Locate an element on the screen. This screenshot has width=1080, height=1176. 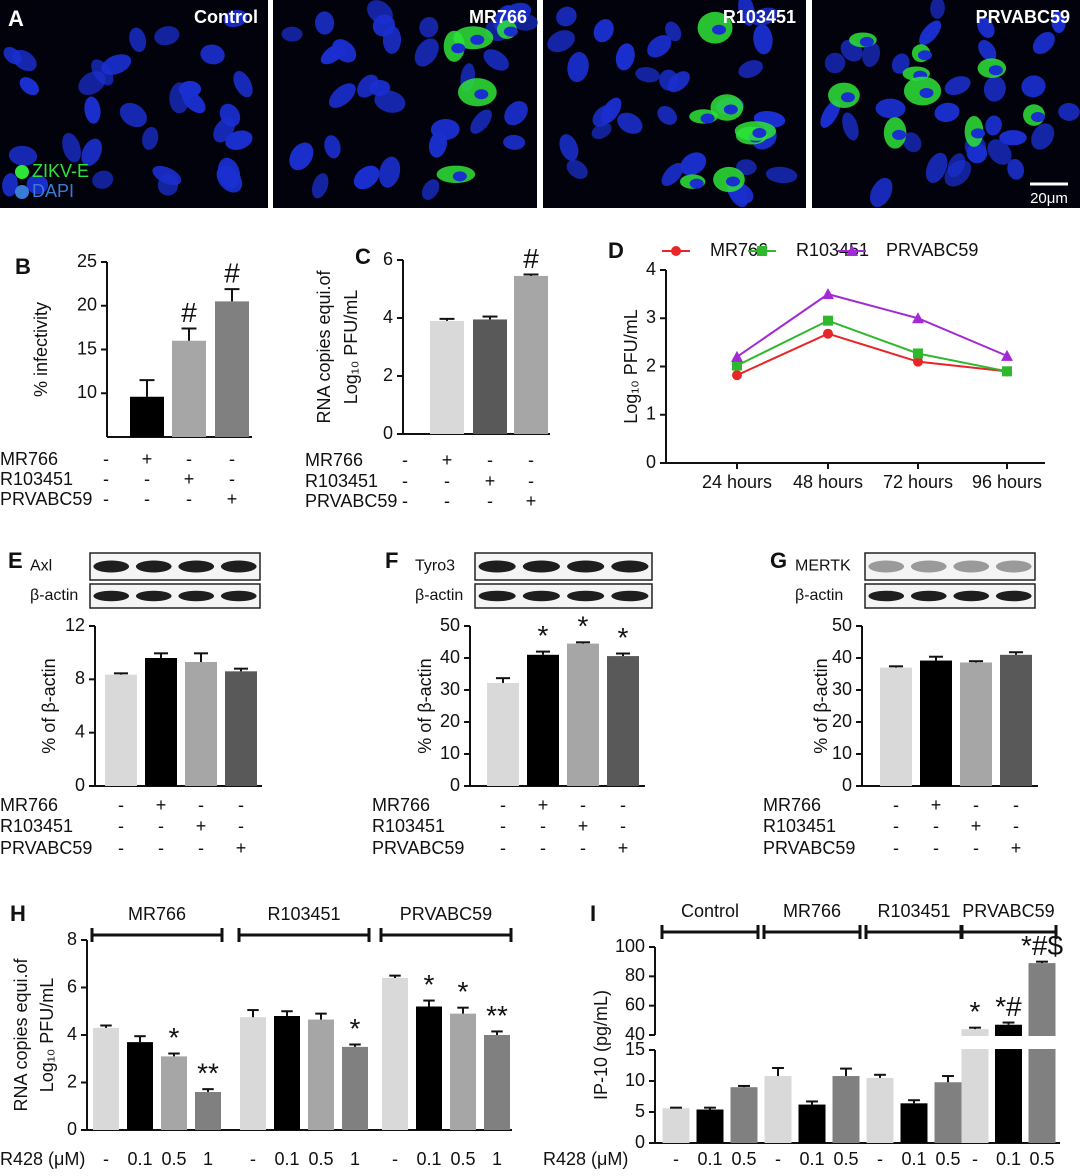
y-tick-label: 100 is located at coordinates (630, 946).